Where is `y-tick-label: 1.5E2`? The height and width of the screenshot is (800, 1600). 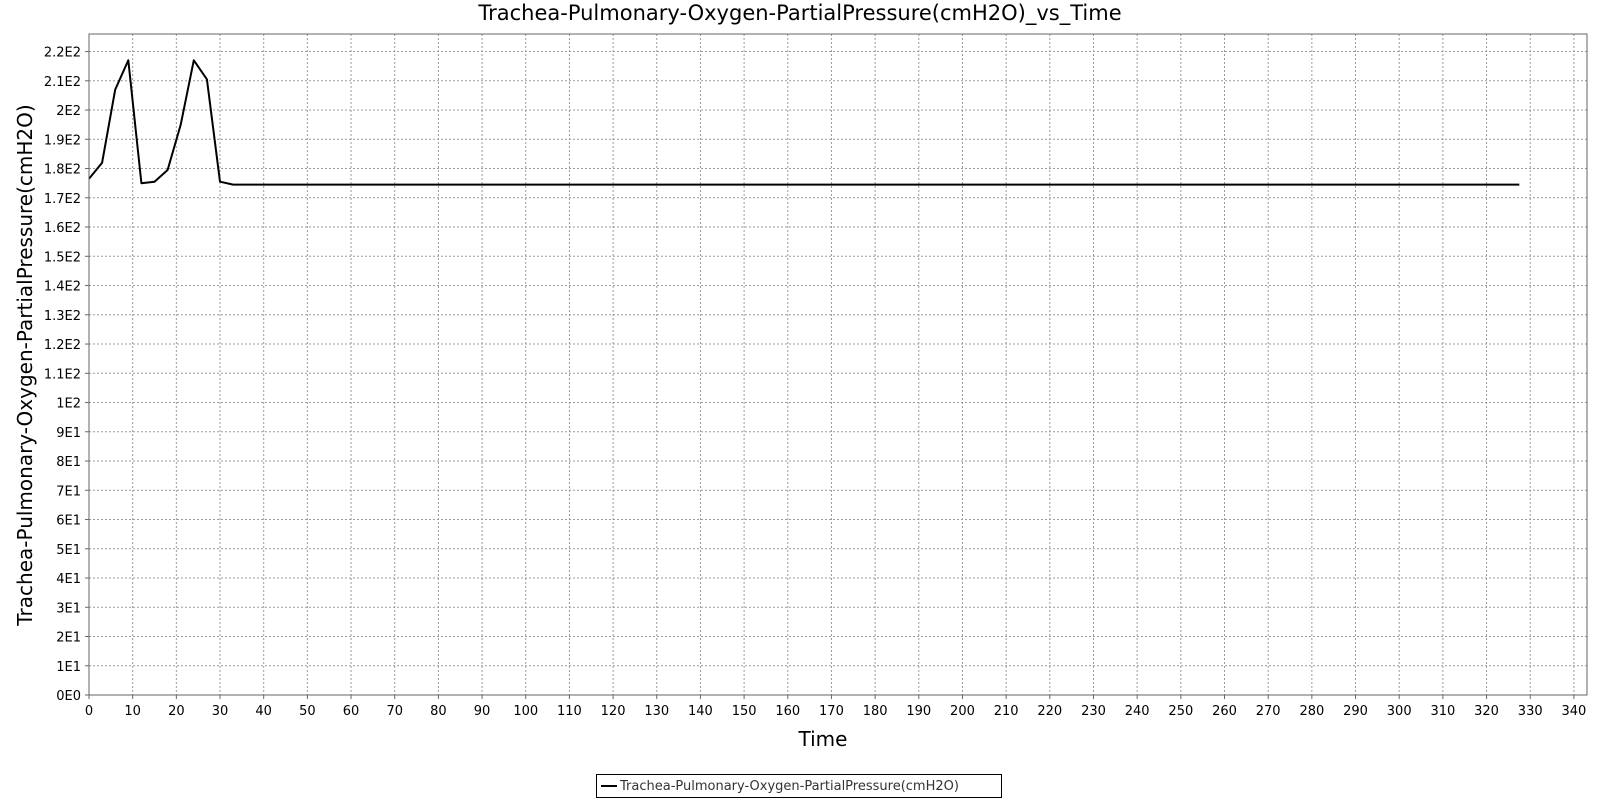
y-tick-label: 1.5E2 is located at coordinates (62, 257).